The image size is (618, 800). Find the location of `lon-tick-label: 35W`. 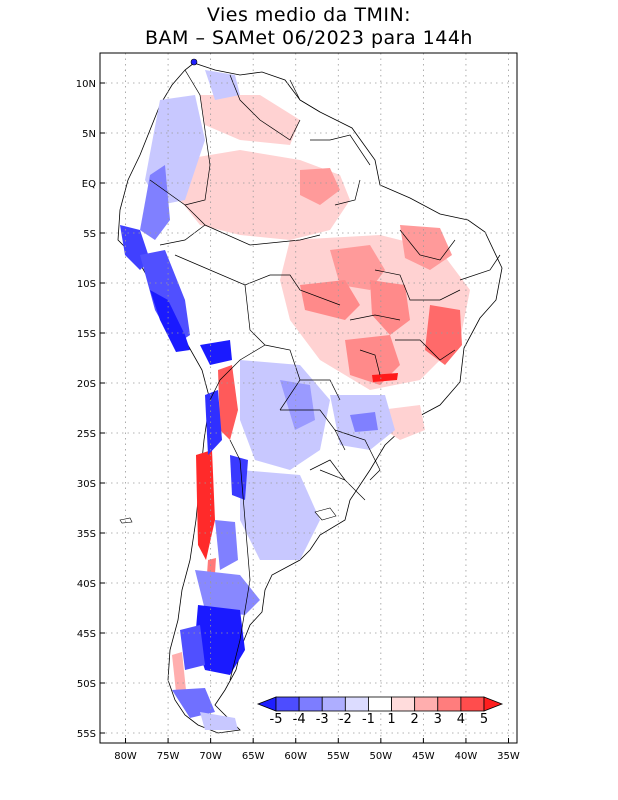

lon-tick-label: 35W is located at coordinates (508, 756).